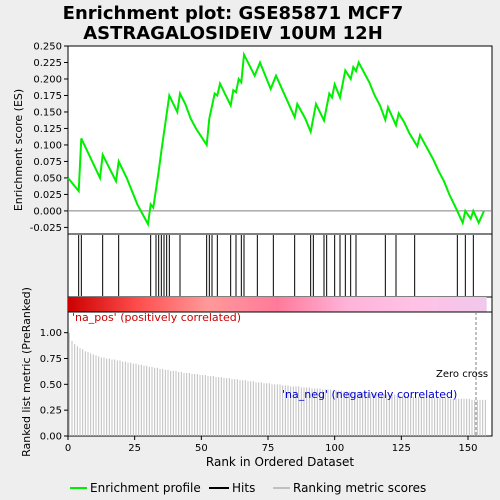 The height and width of the screenshot is (500, 500). I want to click on rl-ytick-label: 0.50, so click(51, 385).